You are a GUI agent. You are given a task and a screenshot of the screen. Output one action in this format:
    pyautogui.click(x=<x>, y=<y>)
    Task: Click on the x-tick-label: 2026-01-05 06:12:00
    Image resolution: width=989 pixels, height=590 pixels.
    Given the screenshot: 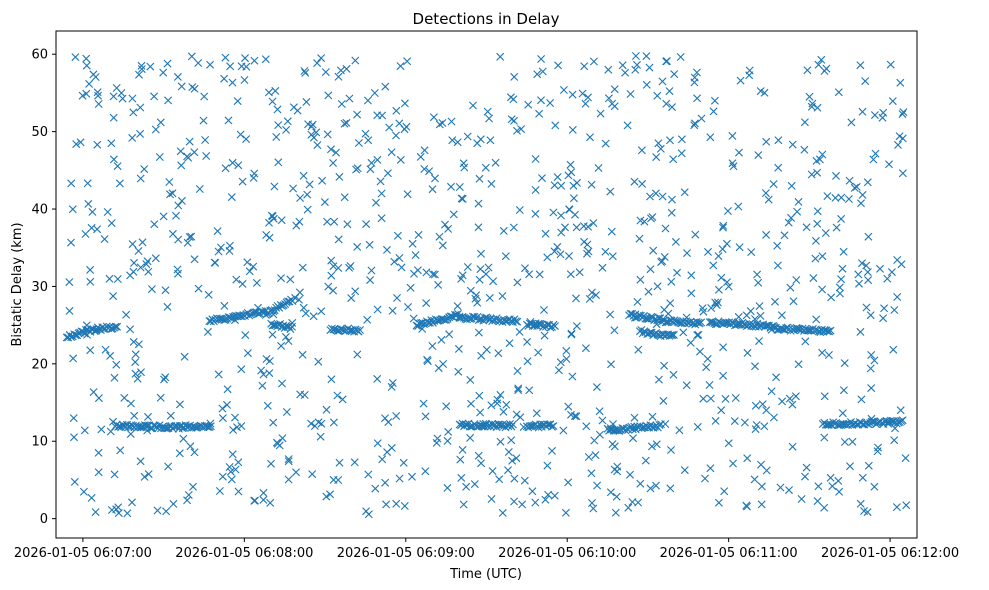 What is the action you would take?
    pyautogui.click(x=890, y=553)
    